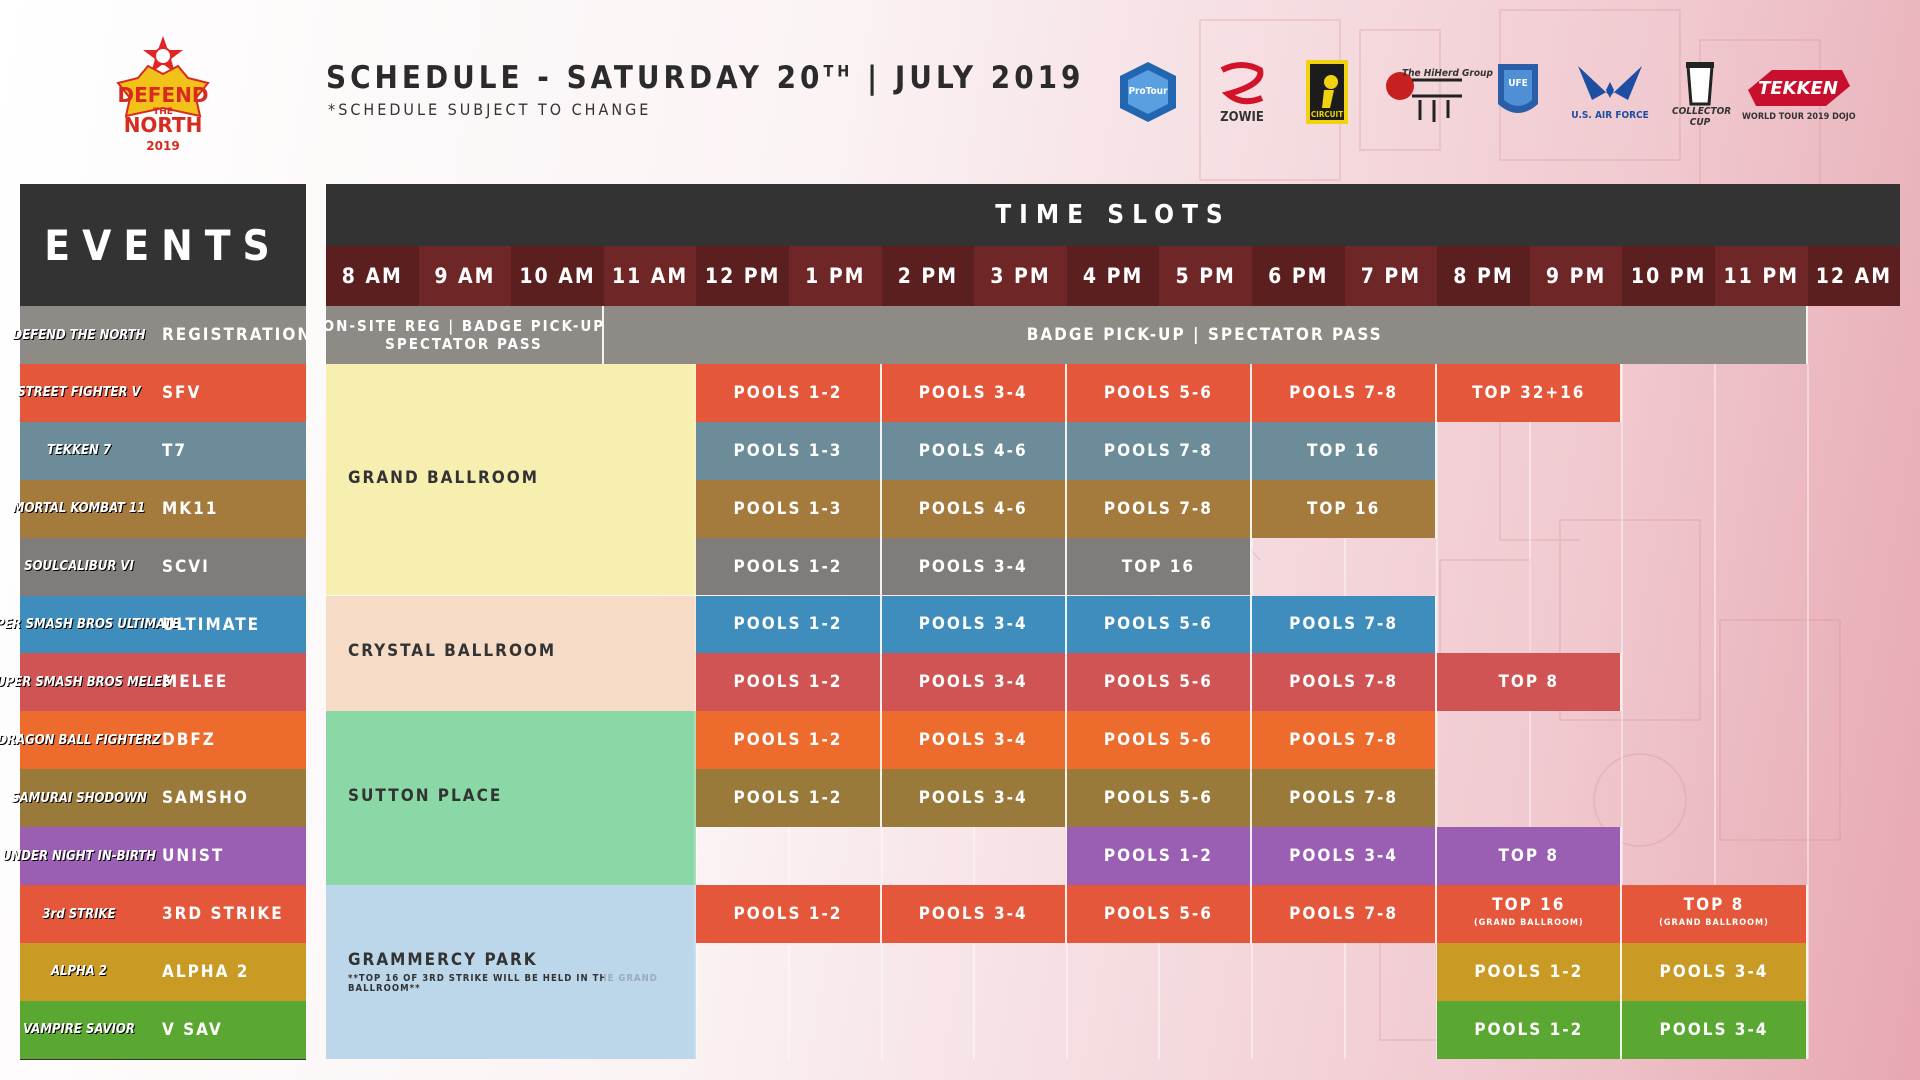 The image size is (1920, 1080). Describe the element at coordinates (162, 146) in the screenshot. I see `logo-line-4: 2019` at that location.